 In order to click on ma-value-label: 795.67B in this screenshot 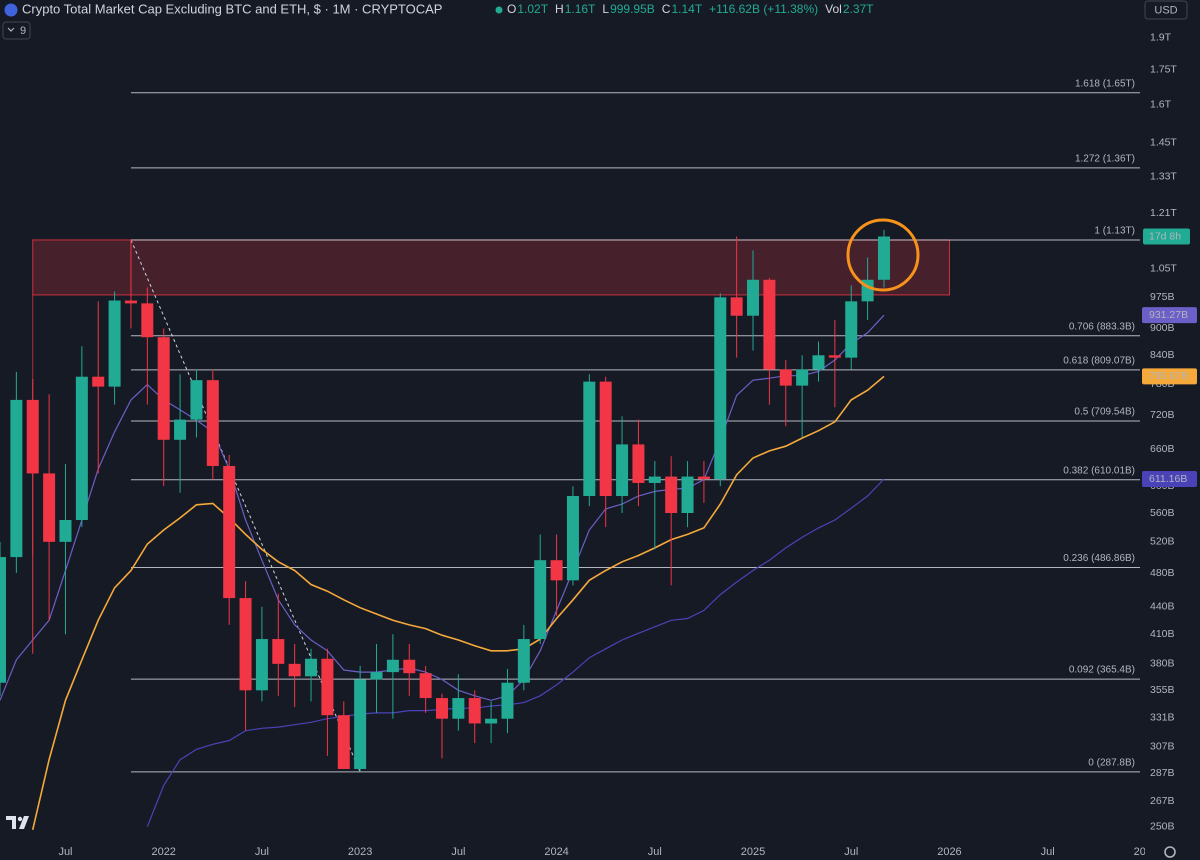, I will do `click(1168, 376)`.